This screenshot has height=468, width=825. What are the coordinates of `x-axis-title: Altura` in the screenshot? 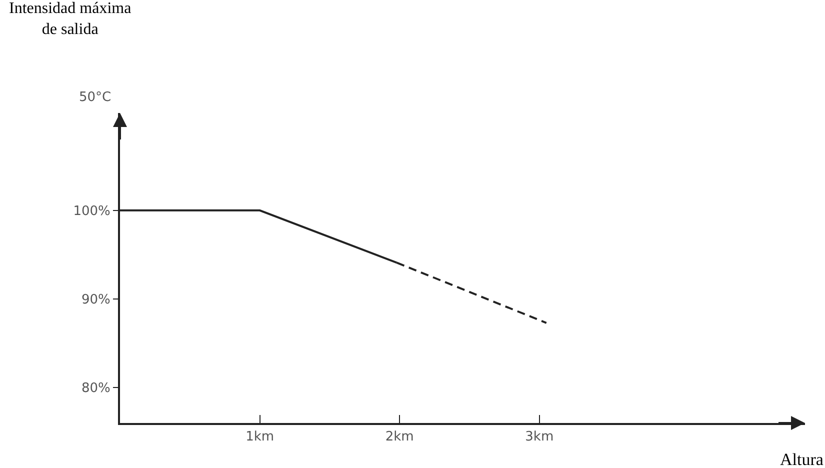 It's located at (802, 459).